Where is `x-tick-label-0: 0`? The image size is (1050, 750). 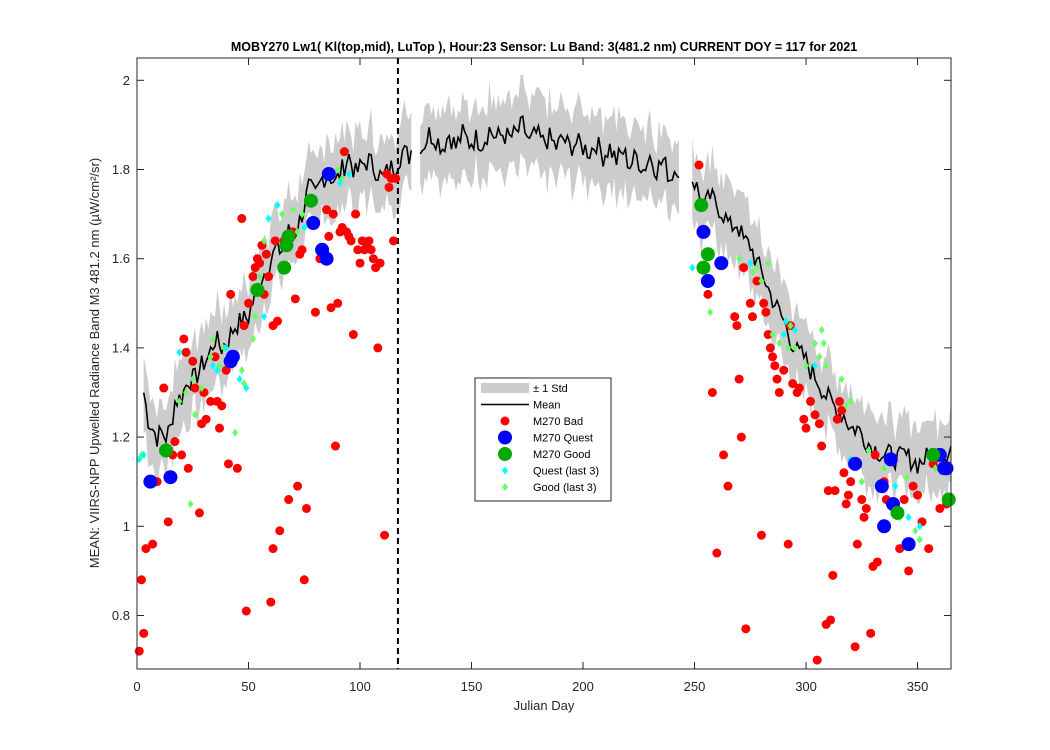
x-tick-label-0: 0 is located at coordinates (136, 686).